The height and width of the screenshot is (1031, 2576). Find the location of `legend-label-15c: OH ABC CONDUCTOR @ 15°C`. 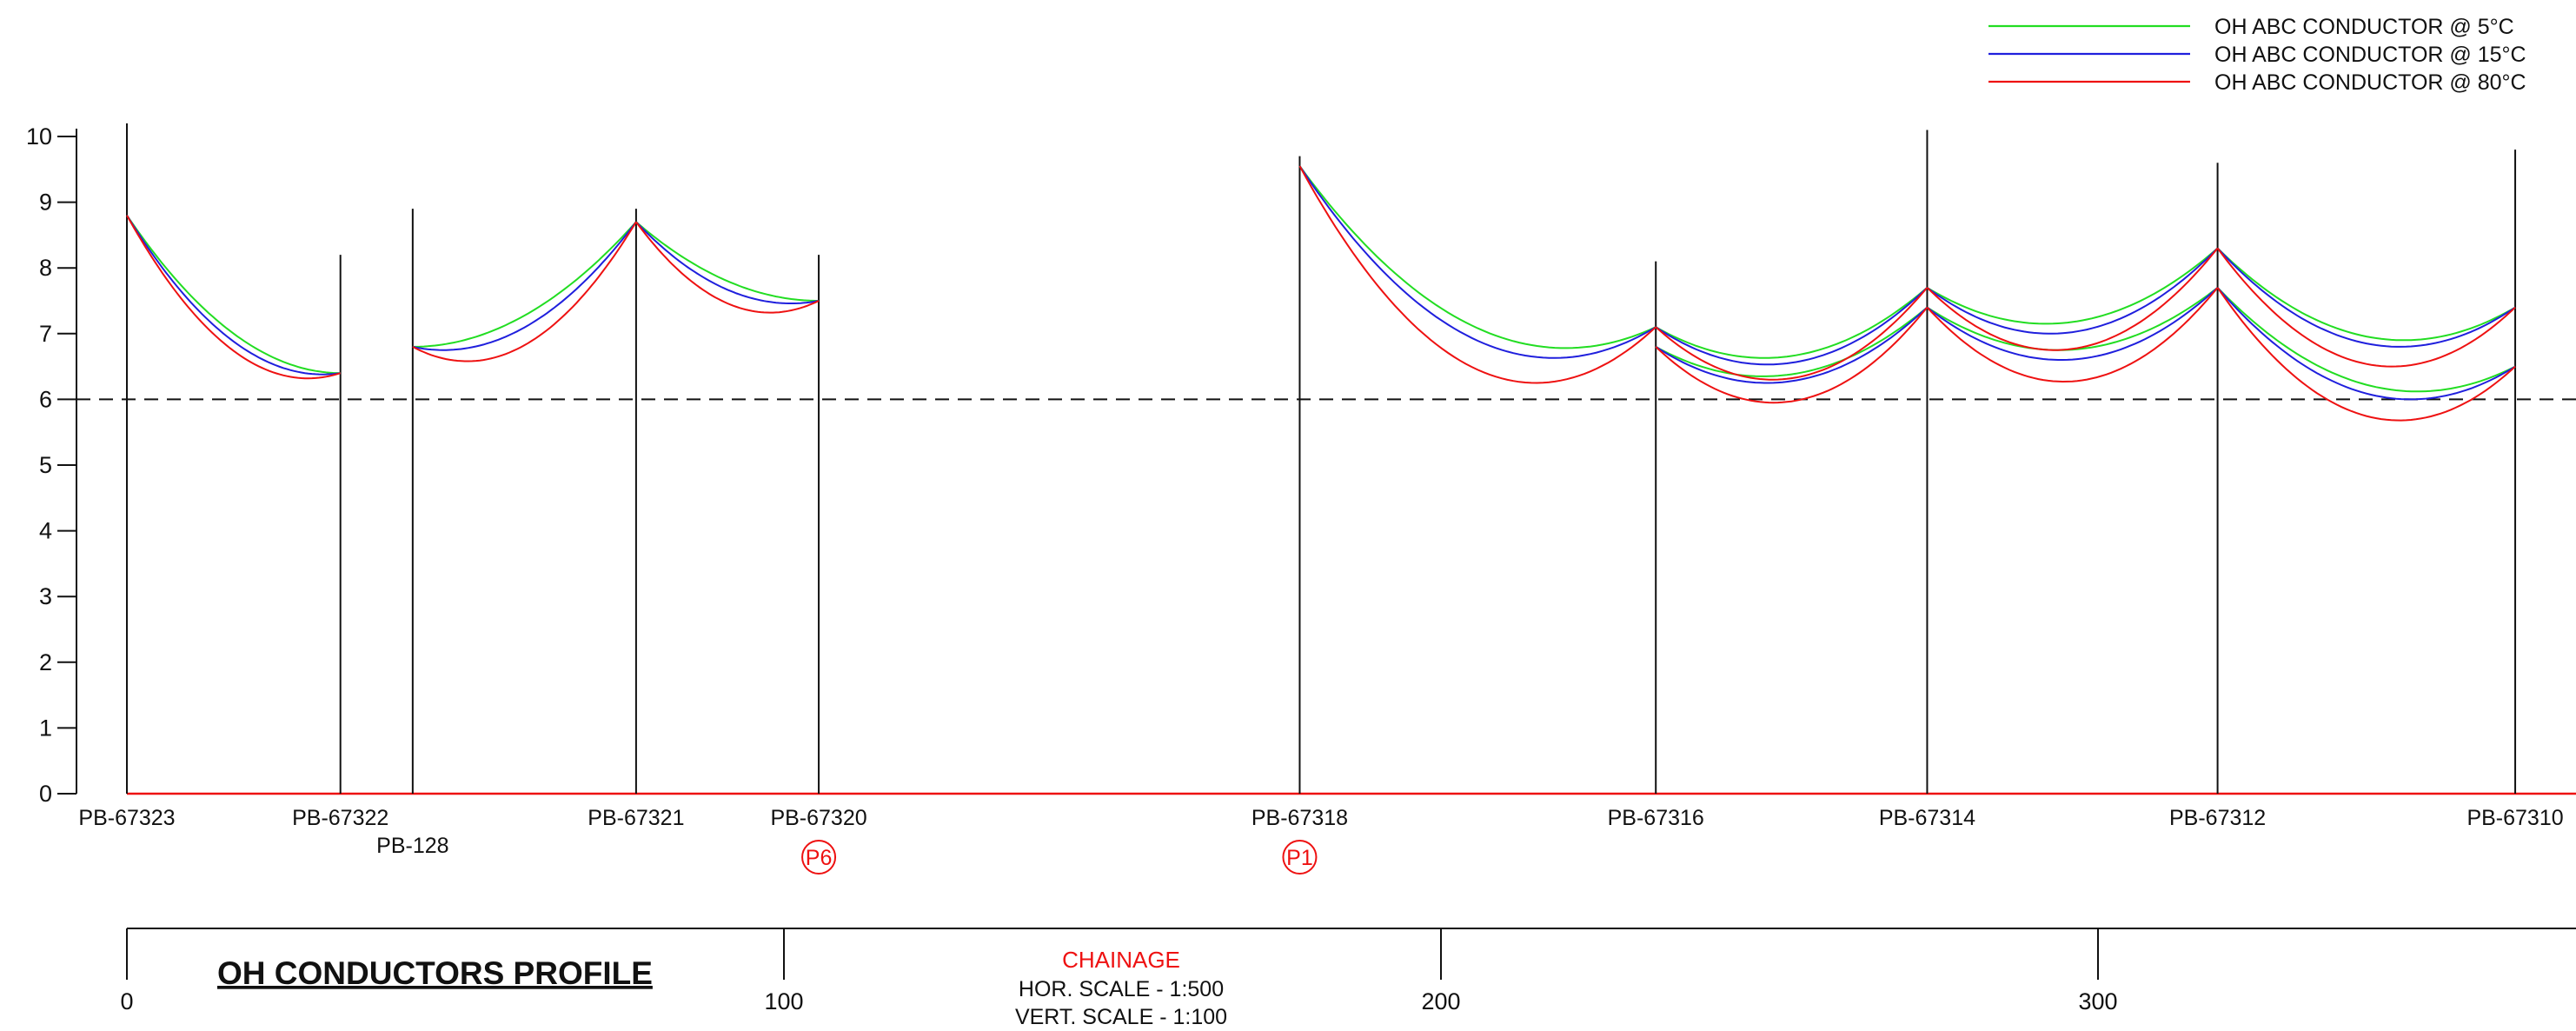

legend-label-15c: OH ABC CONDUCTOR @ 15°C is located at coordinates (2370, 55).